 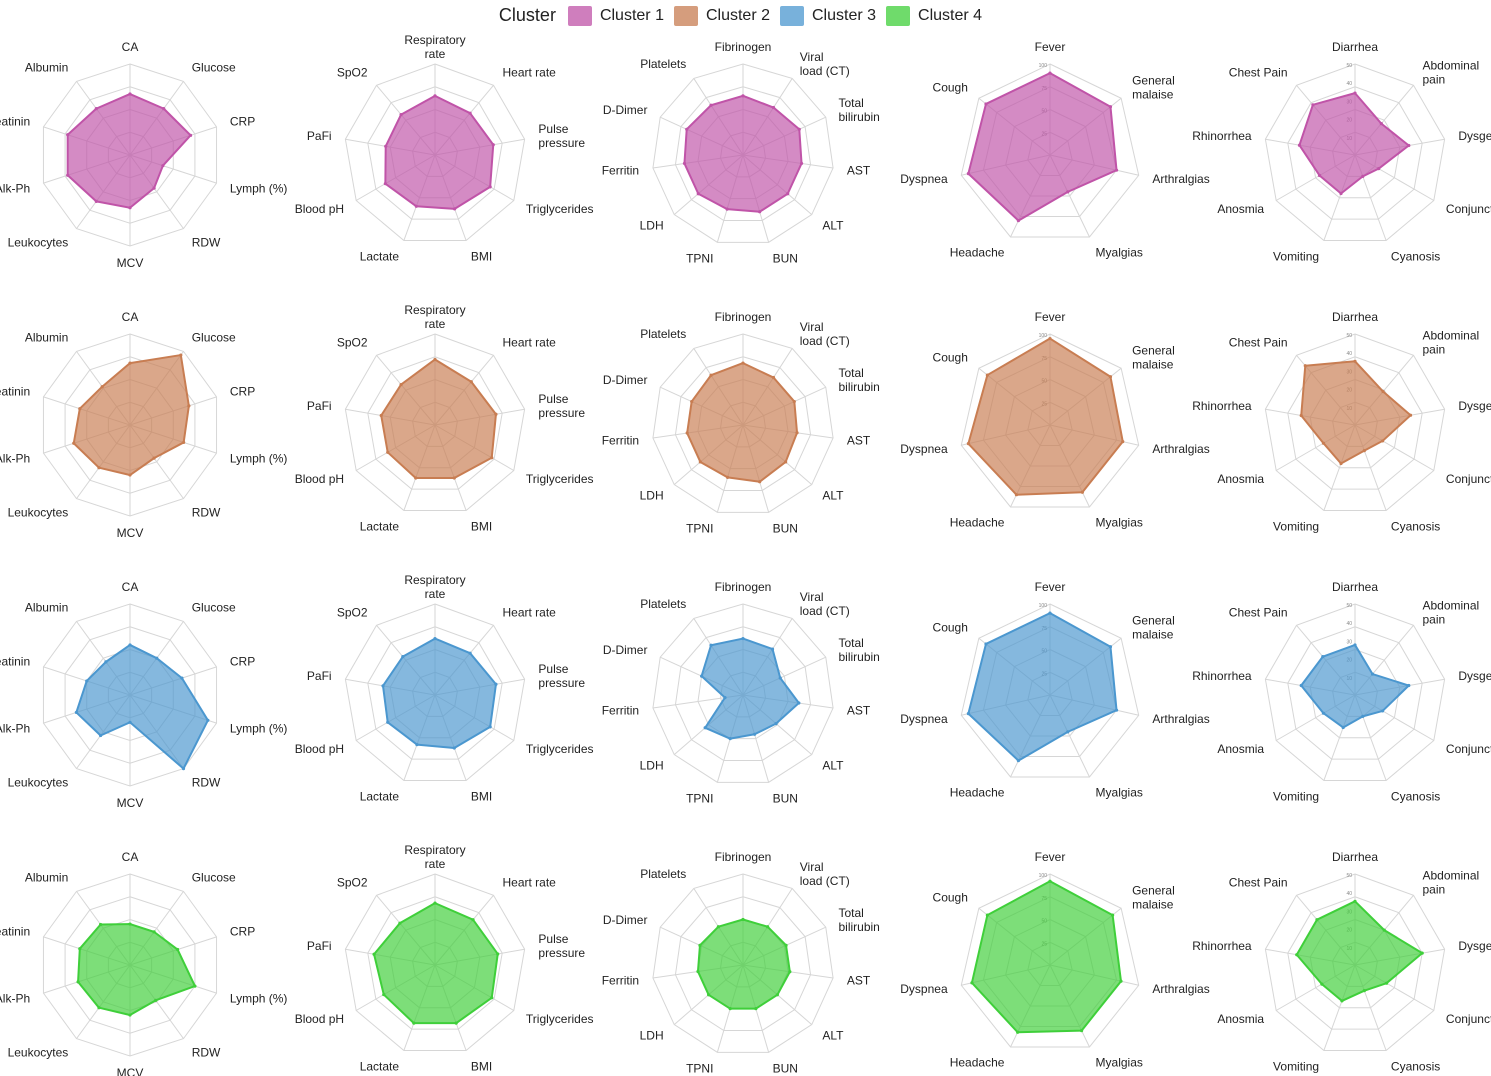 I want to click on axis-label: Albumin, so click(x=46, y=338).